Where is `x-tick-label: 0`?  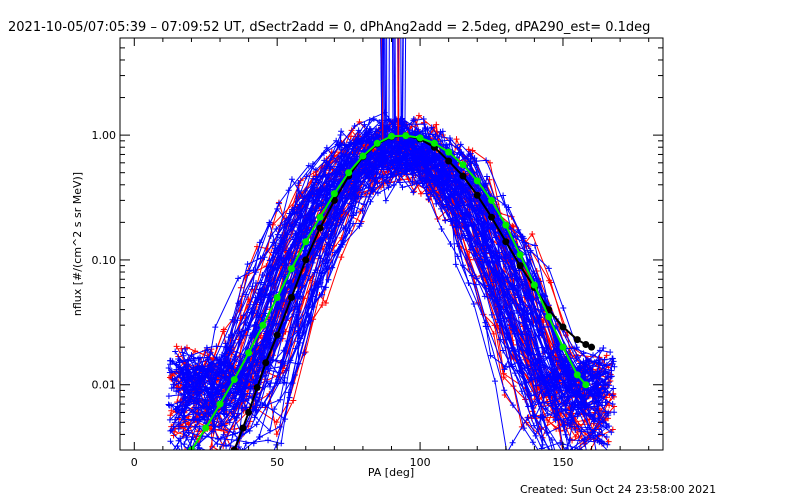 x-tick-label: 0 is located at coordinates (134, 462).